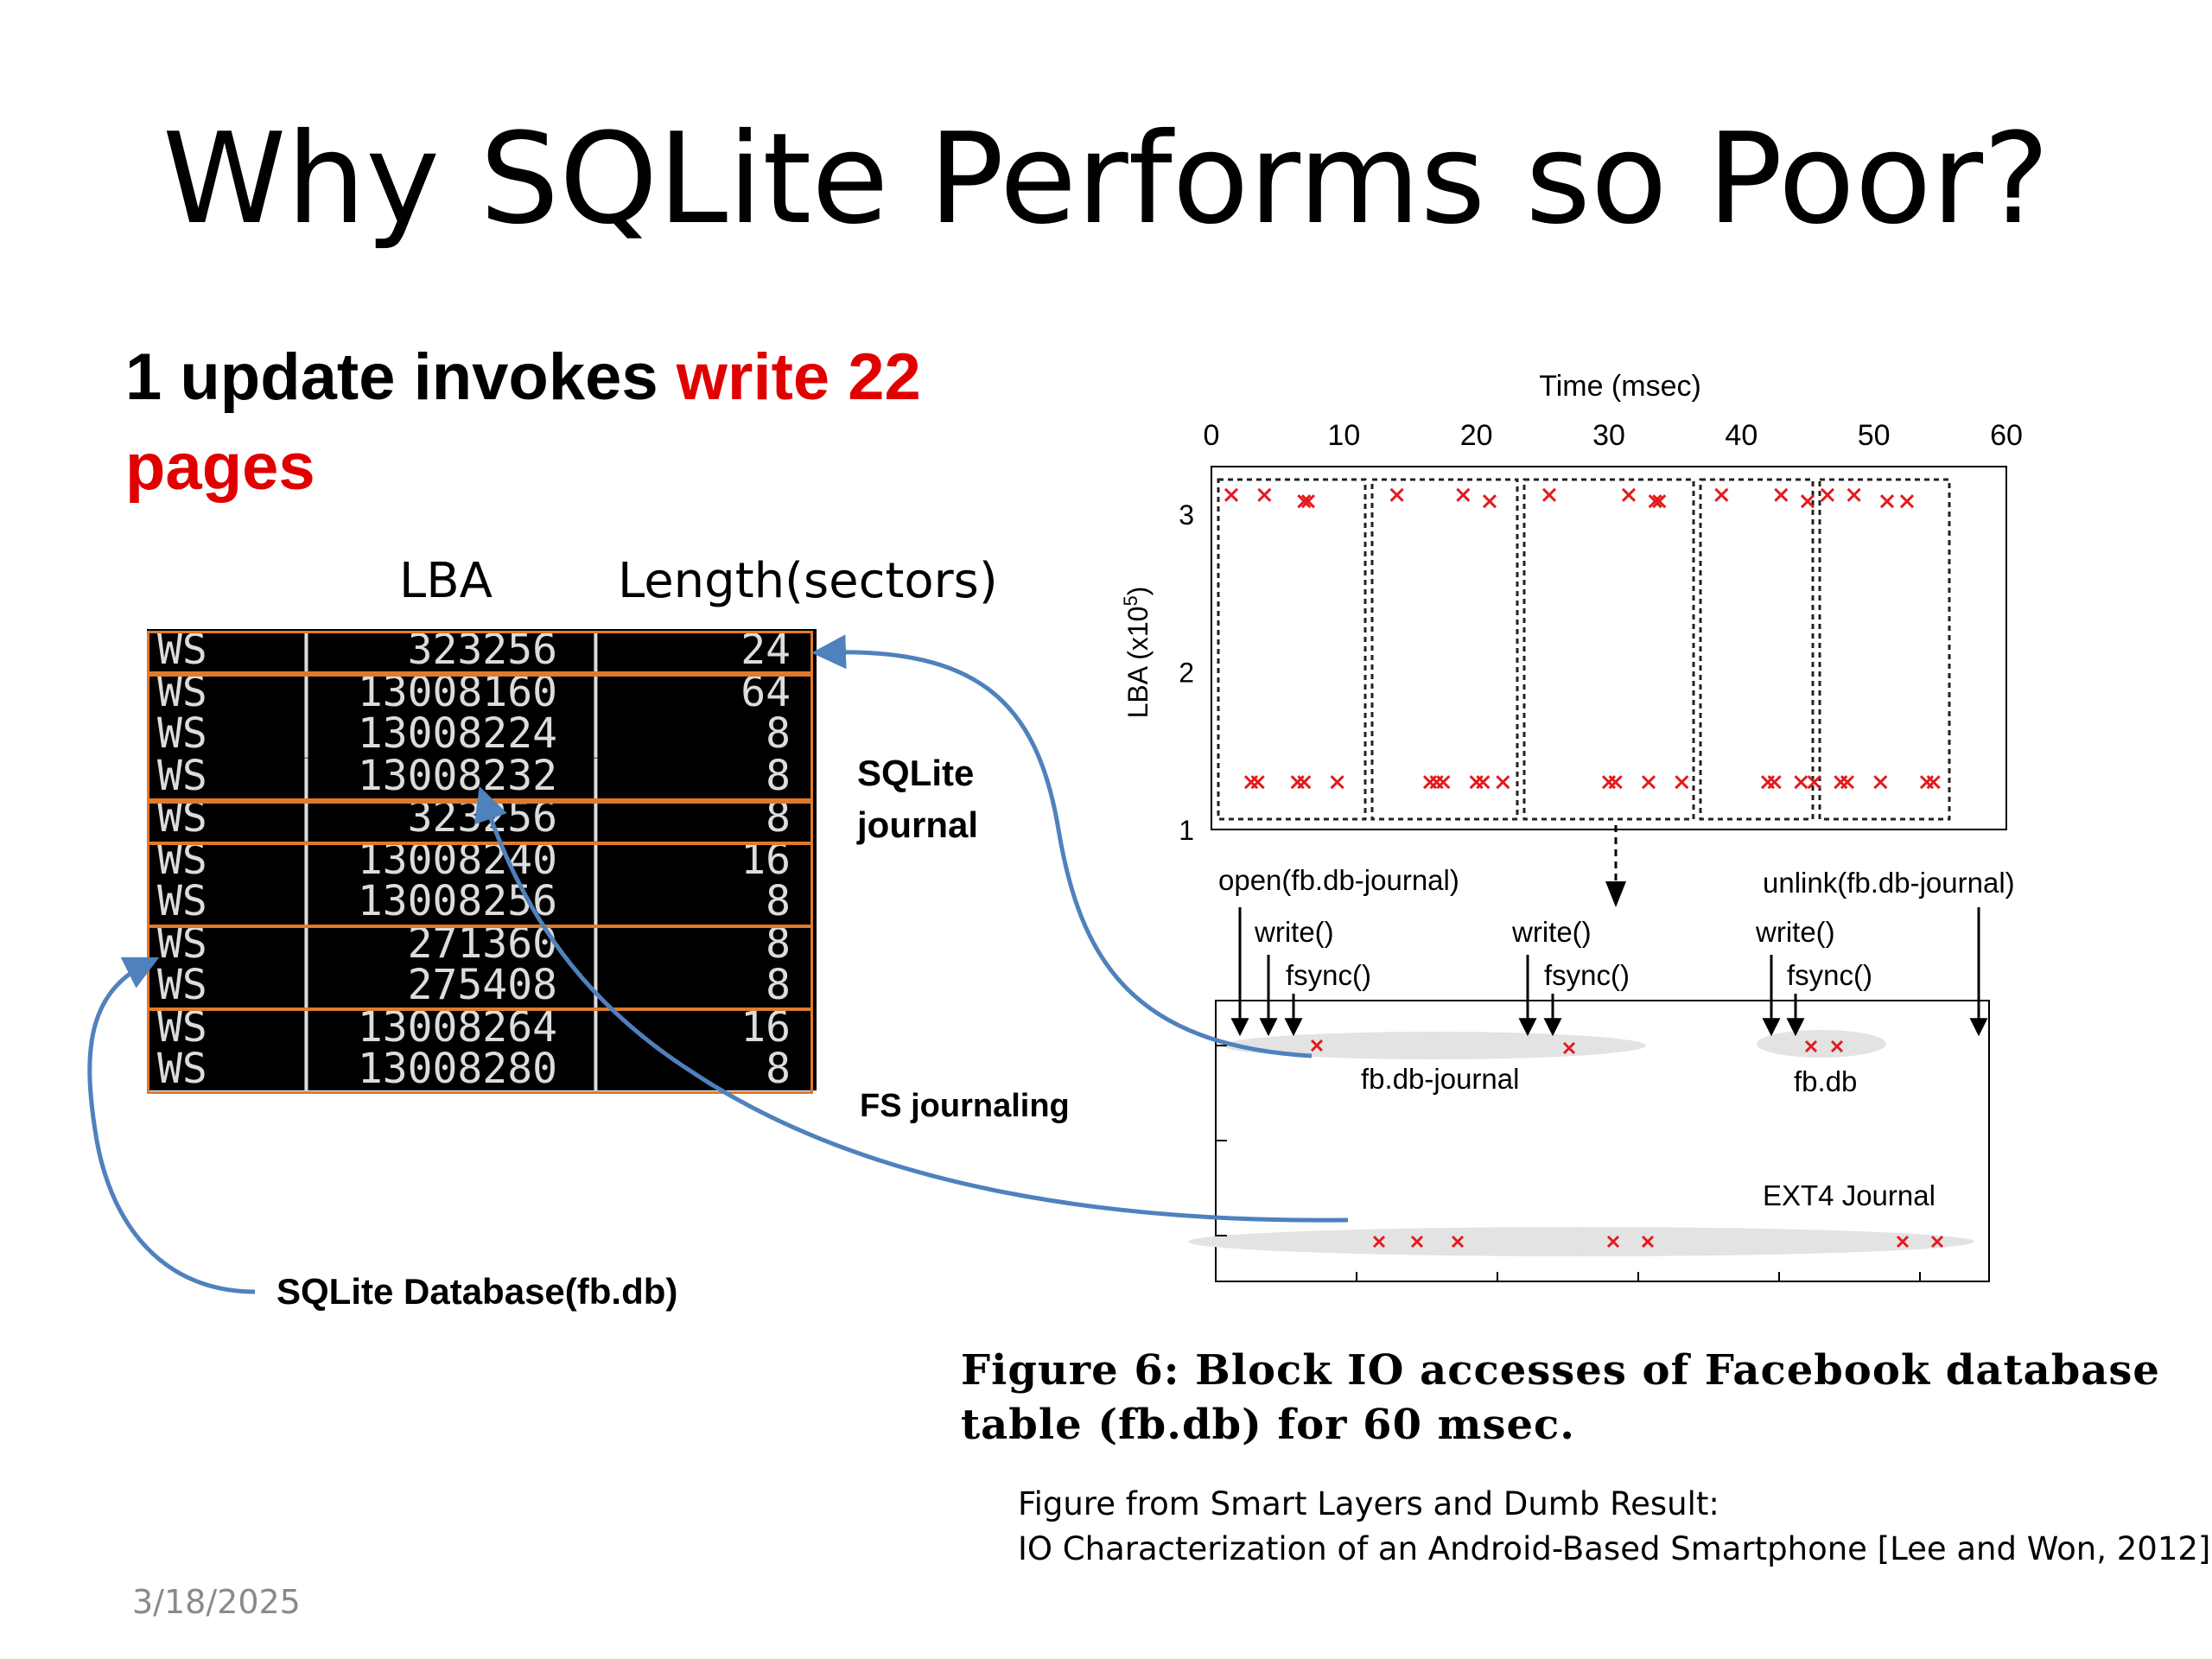 This screenshot has height=1659, width=2212. I want to click on ext4-region, so click(1581, 1241).